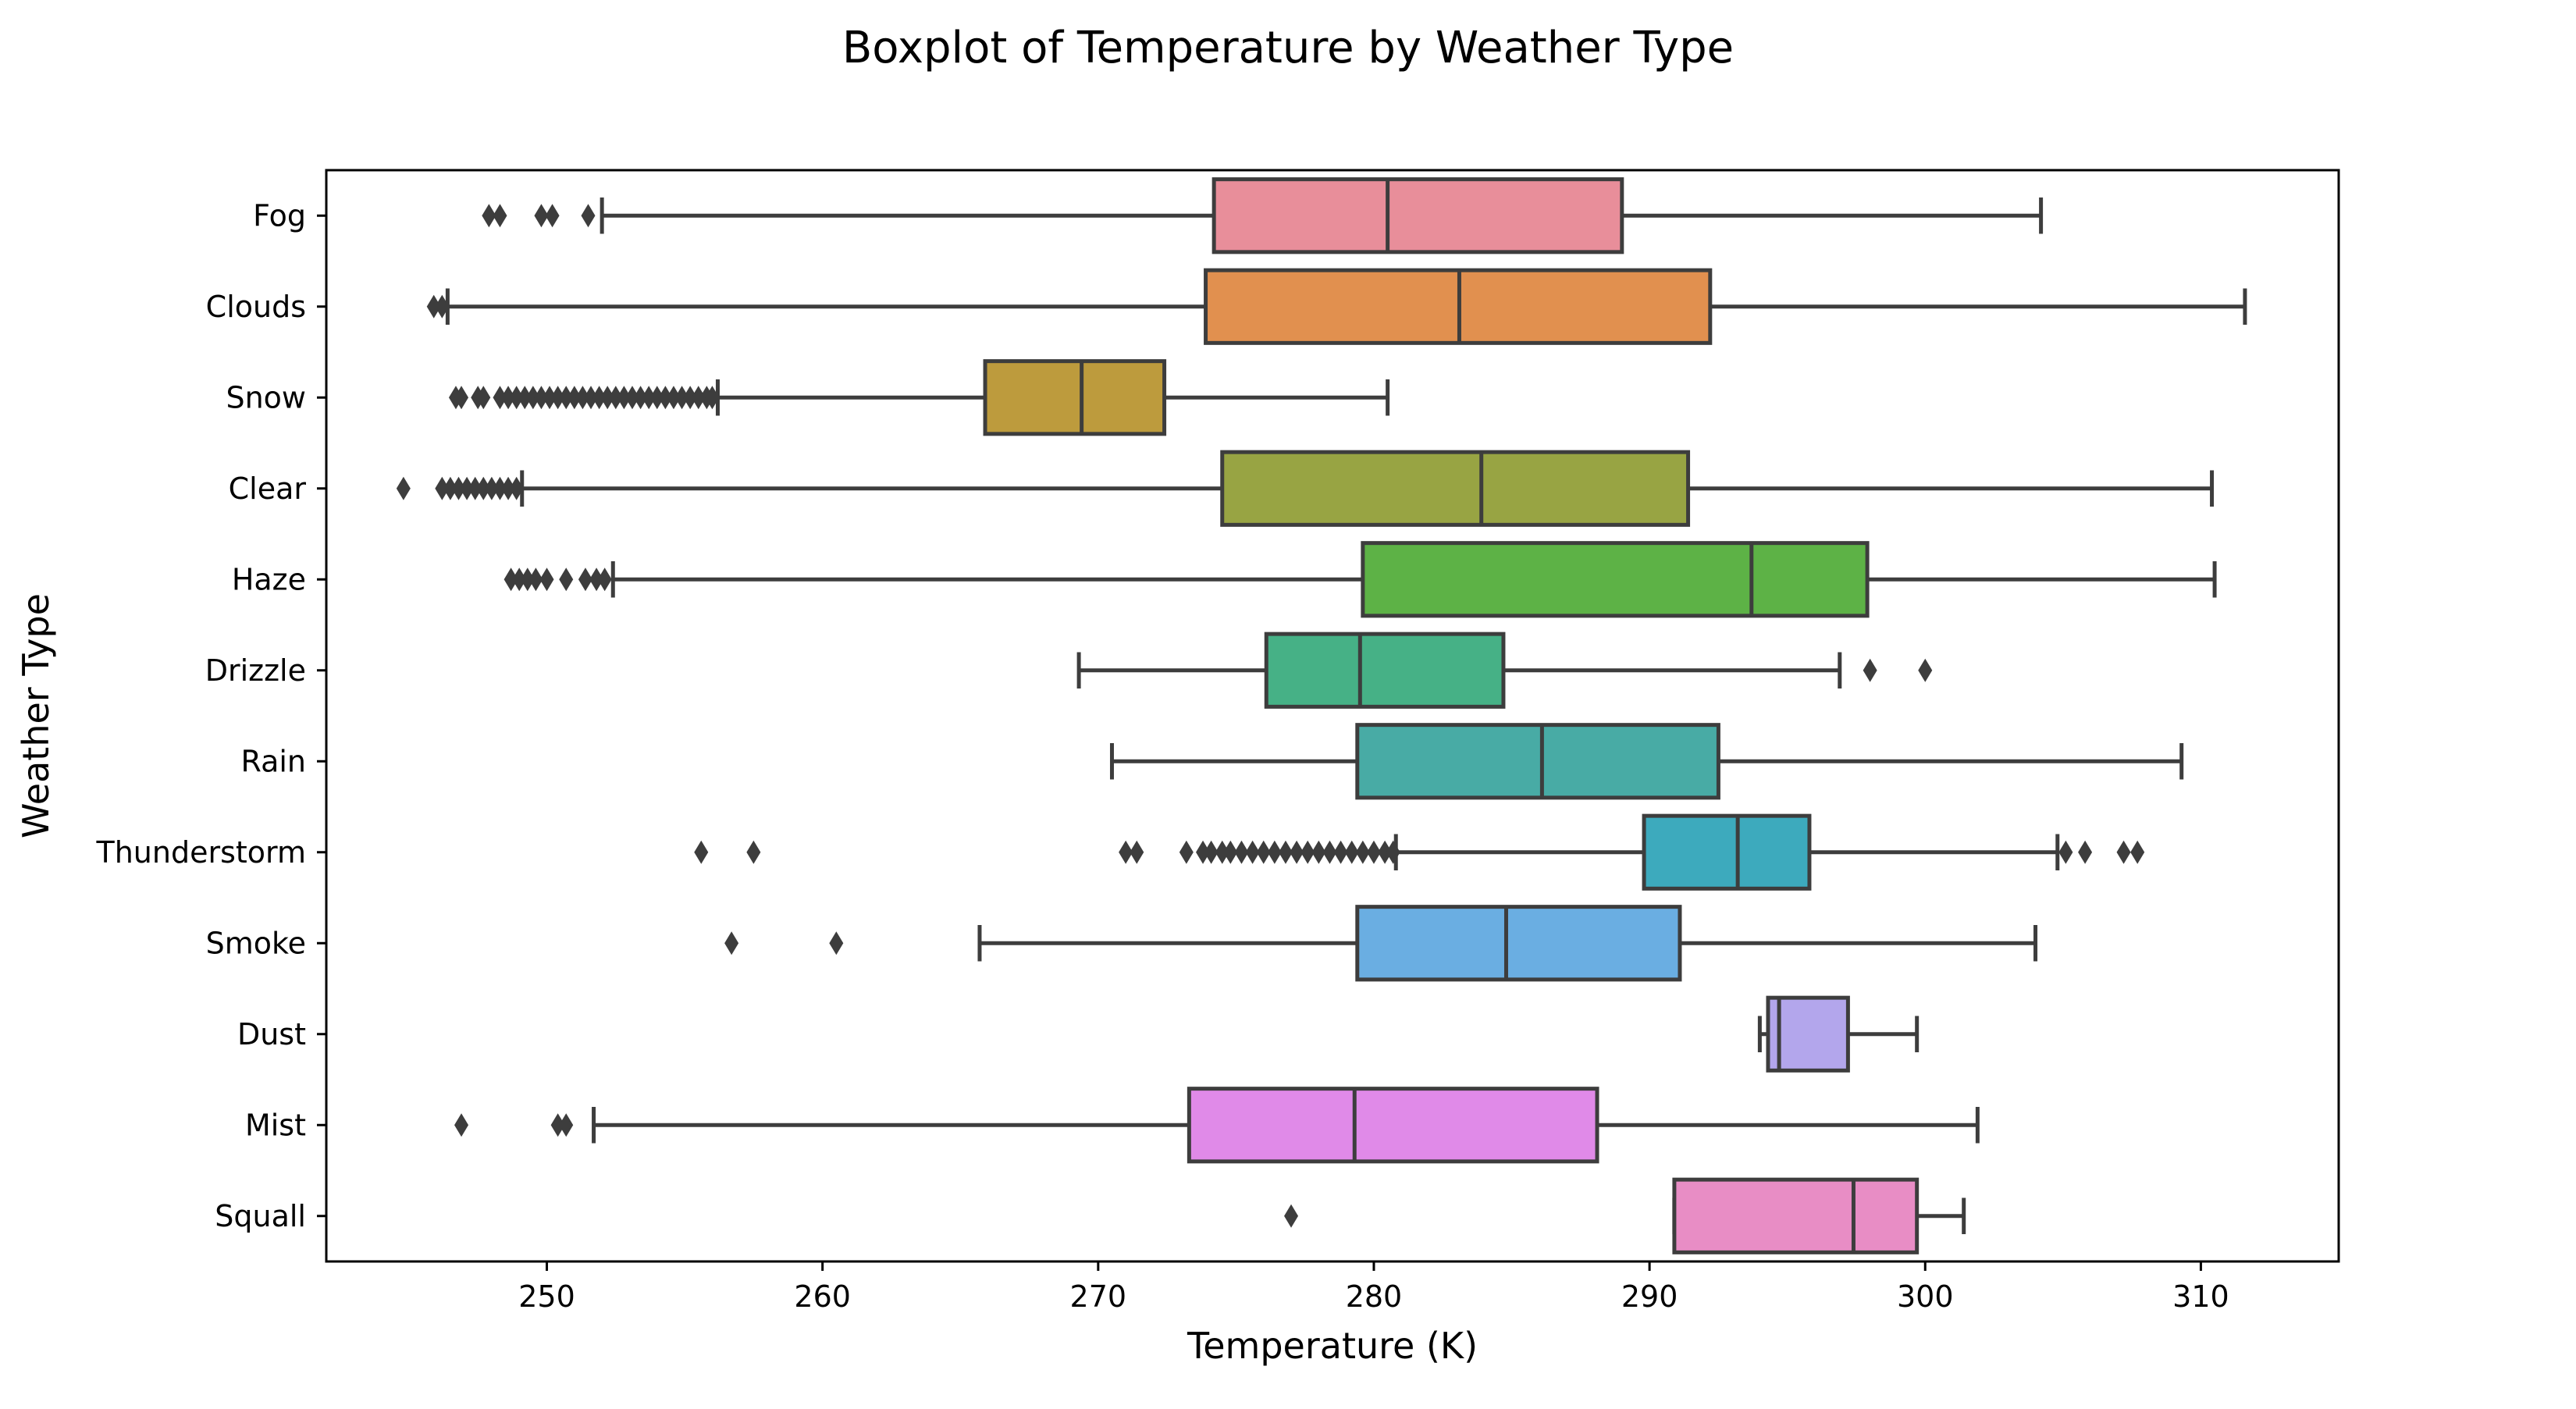 The height and width of the screenshot is (1409, 2576). I want to click on y-tick-label-snow: Snow, so click(266, 397).